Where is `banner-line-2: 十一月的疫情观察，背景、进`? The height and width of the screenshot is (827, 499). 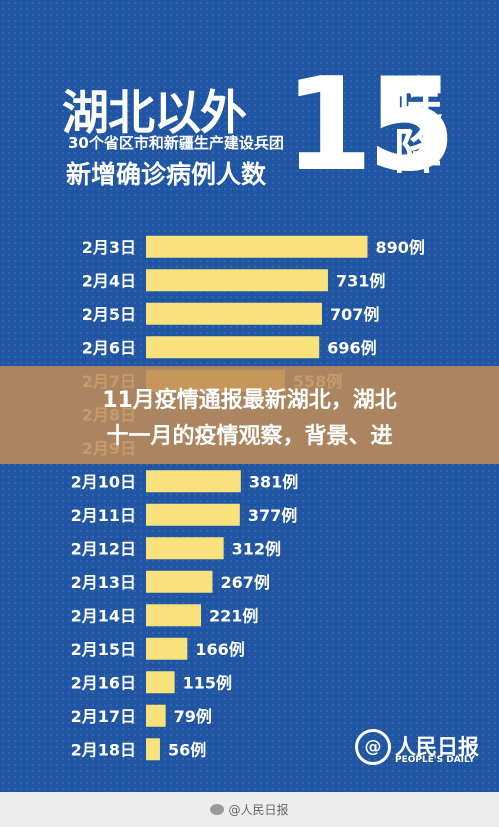
banner-line-2: 十一月的疫情观察，背景、进 is located at coordinates (249, 436).